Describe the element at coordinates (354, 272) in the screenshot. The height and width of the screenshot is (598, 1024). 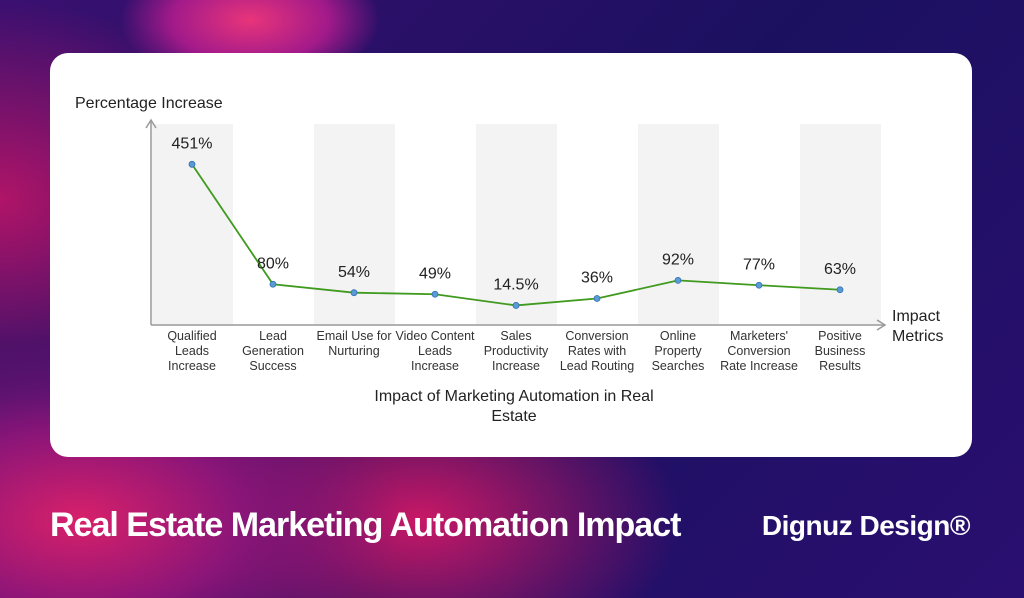
I see `value-label: 54%` at that location.